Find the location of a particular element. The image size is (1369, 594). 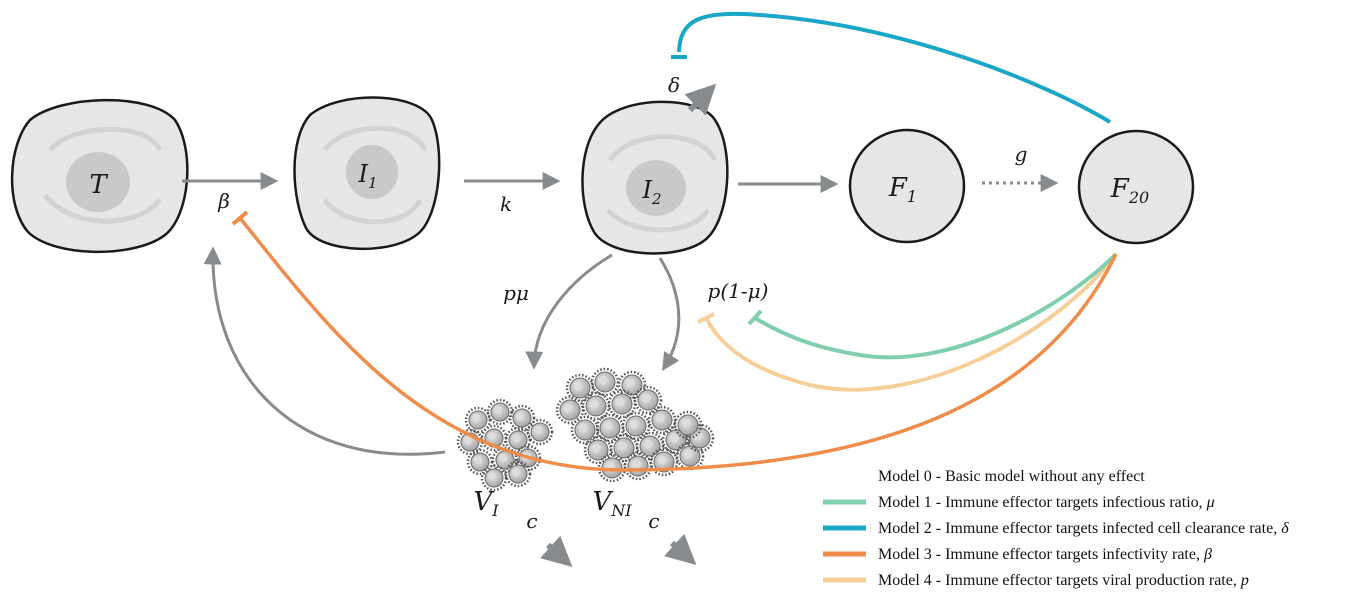

cell-F1-label: F1 is located at coordinates (902, 189).